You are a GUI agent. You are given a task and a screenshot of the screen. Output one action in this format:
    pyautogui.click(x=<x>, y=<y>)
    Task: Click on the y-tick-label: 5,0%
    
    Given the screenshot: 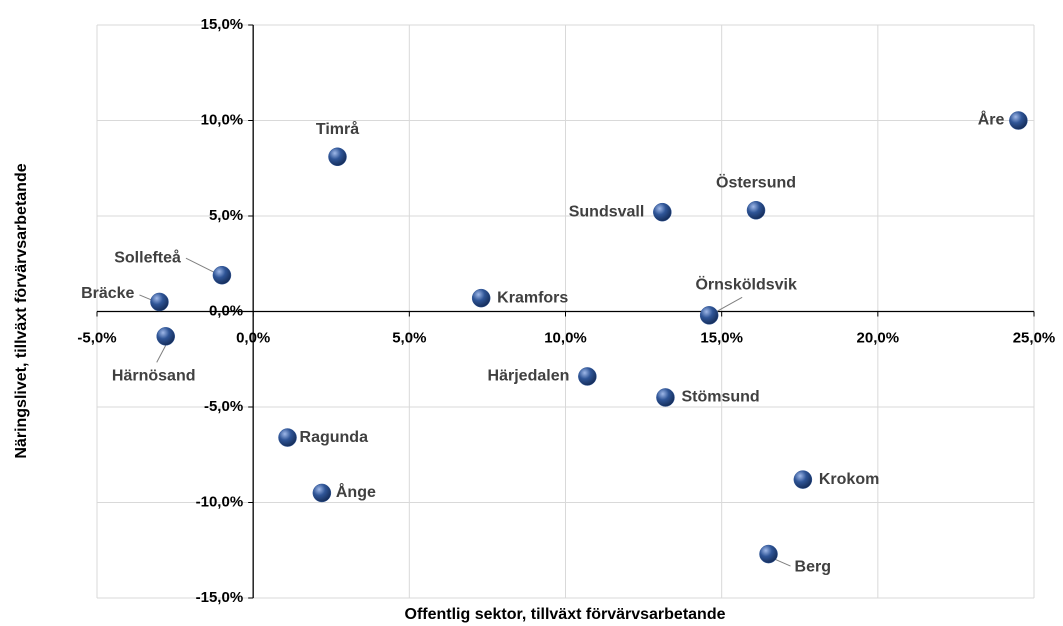 What is the action you would take?
    pyautogui.click(x=226, y=215)
    